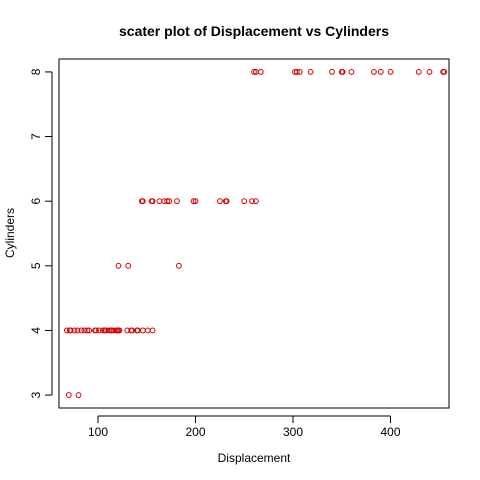 This screenshot has width=480, height=480. Describe the element at coordinates (36, 330) in the screenshot. I see `y-tick-label: 4` at that location.